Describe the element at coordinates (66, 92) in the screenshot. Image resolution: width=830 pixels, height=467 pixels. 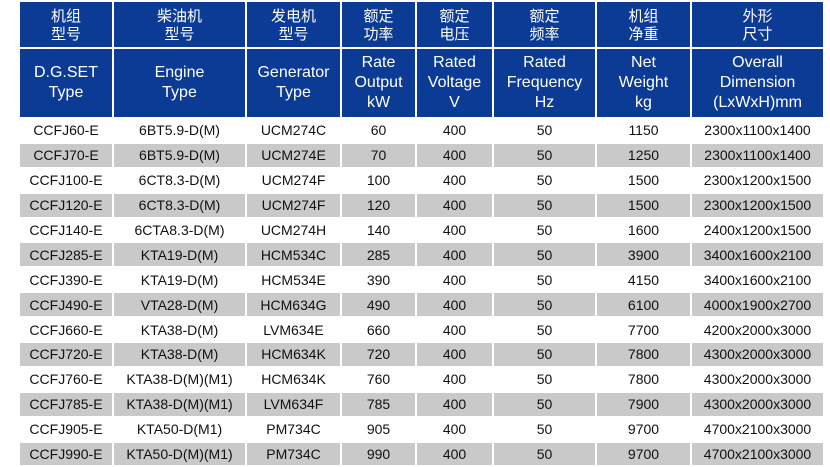
I see `header-line: Type` at that location.